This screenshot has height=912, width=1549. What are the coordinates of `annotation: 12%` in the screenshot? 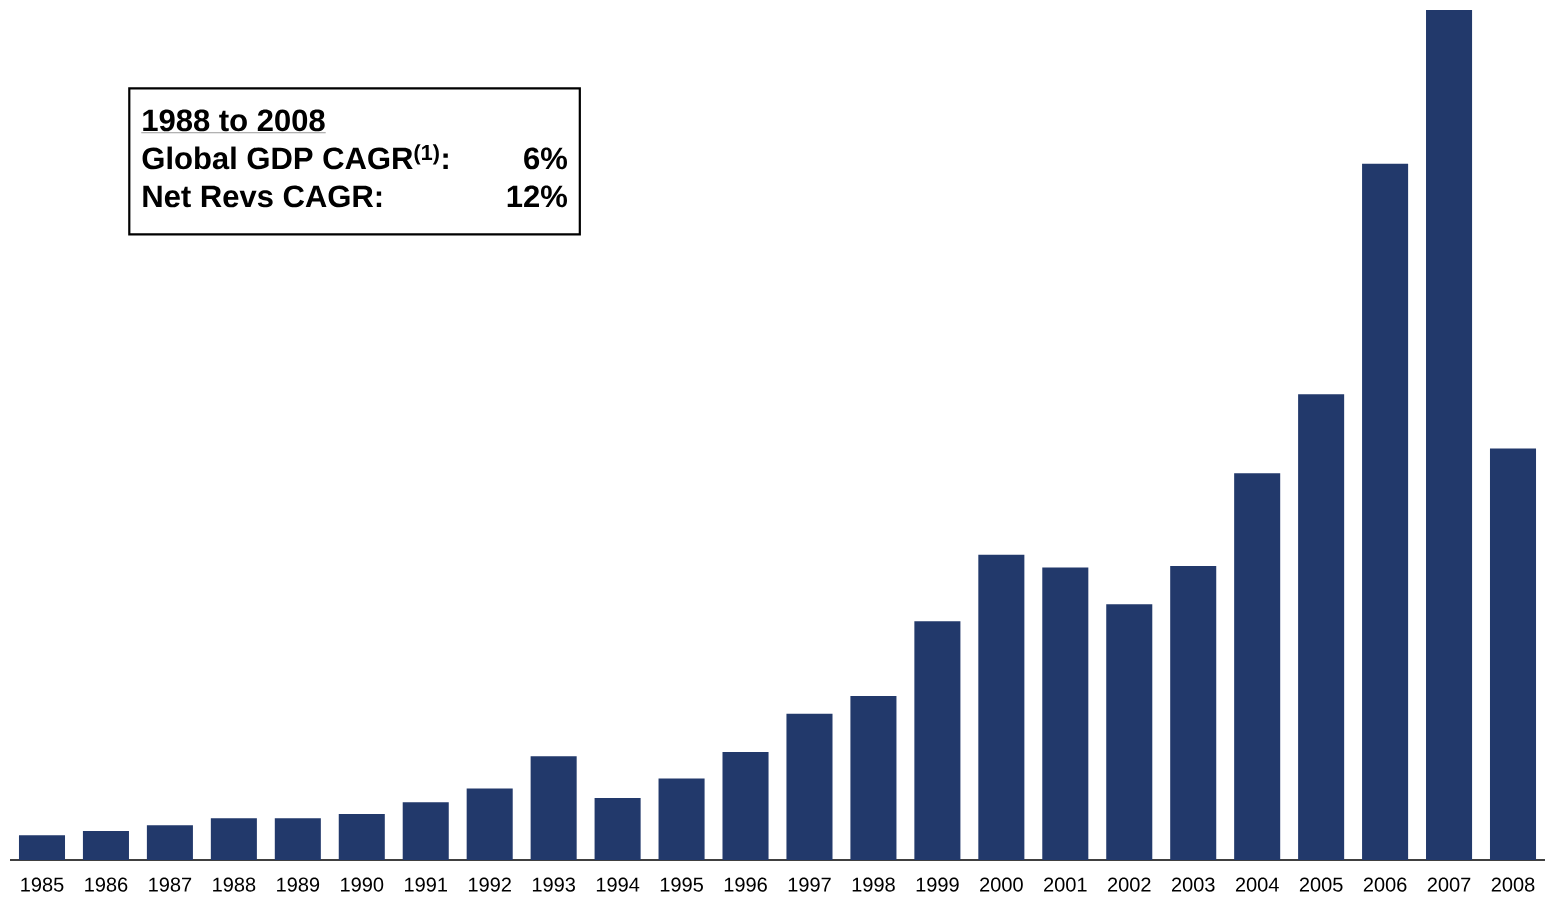 It's located at (537, 196).